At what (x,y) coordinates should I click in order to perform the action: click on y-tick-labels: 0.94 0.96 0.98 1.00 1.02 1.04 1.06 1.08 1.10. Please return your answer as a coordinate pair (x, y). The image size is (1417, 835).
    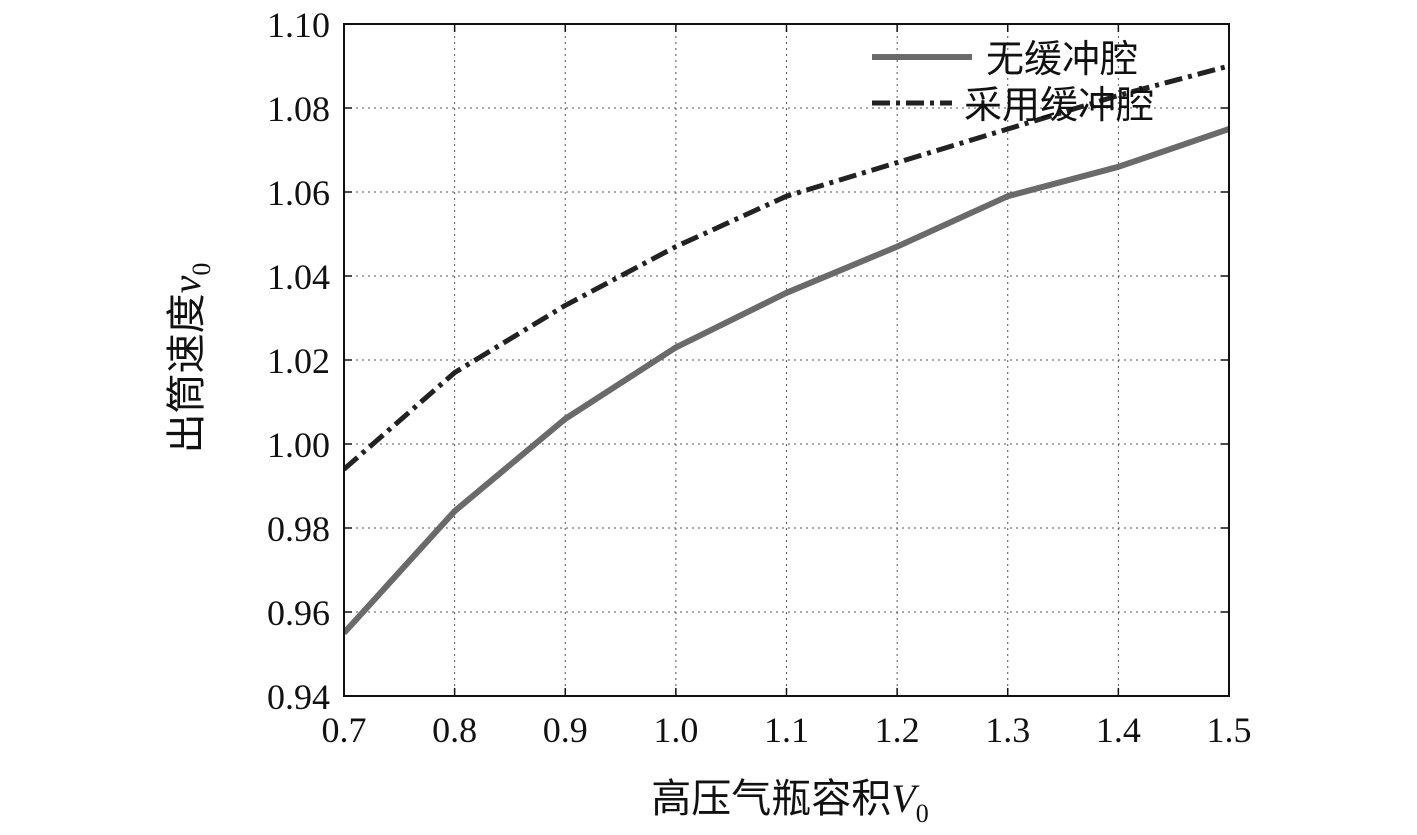
    Looking at the image, I should click on (298, 361).